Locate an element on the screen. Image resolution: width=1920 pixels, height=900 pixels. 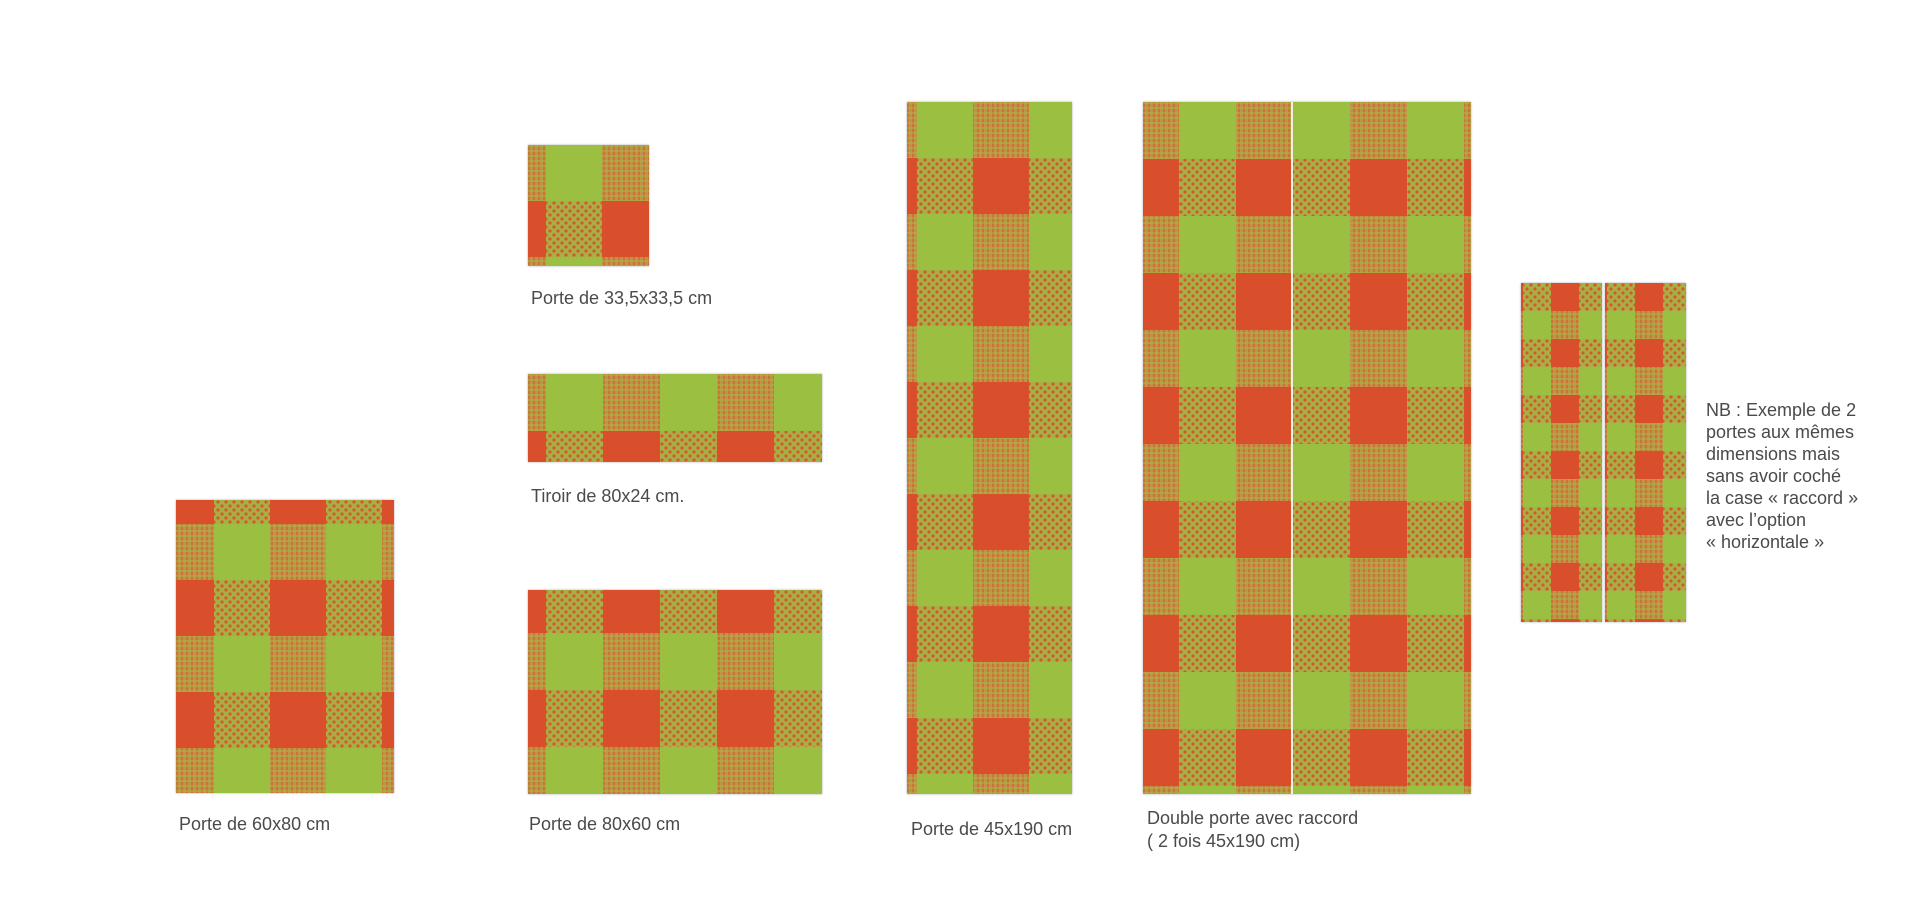
caption-door-45x190: Porte de 45x190 cm is located at coordinates (991, 829).